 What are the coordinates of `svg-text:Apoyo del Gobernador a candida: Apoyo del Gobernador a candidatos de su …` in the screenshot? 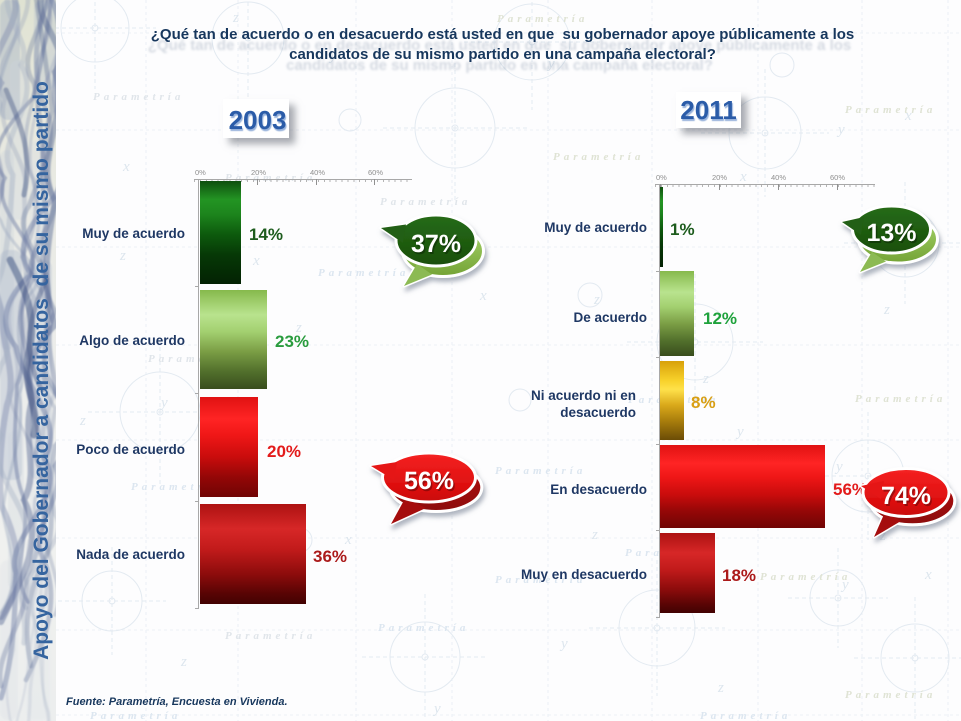 It's located at (41, 370).